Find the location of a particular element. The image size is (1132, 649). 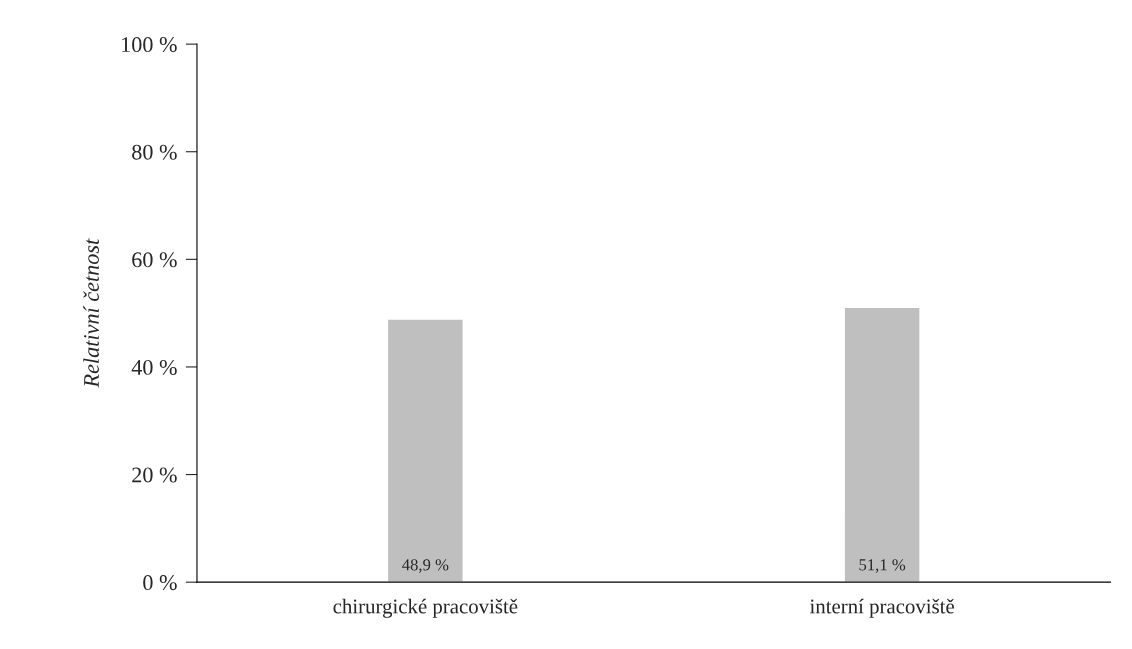

y-axis-title: Relativní četnost is located at coordinates (91, 313).